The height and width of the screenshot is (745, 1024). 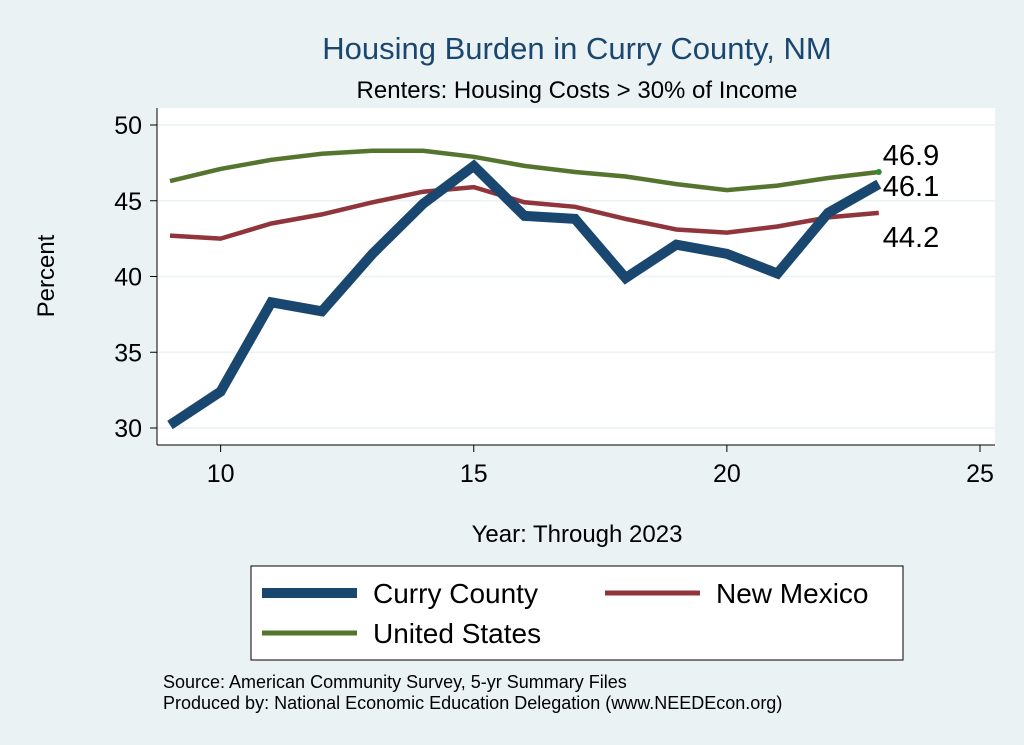 I want to click on legend: Curry County New Mexico United States, so click(x=577, y=613).